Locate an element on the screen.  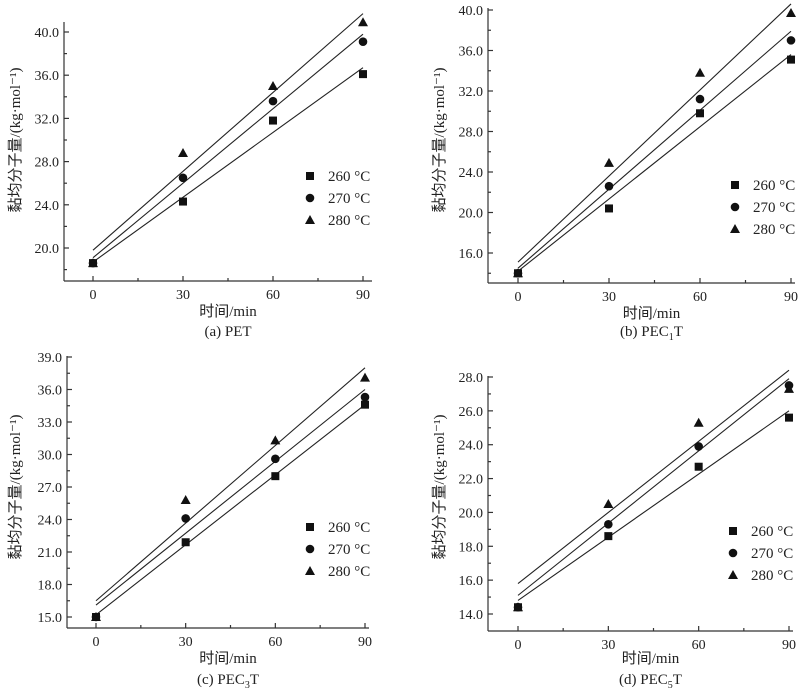
caption-text: (a) PET is located at coordinates (227, 332).